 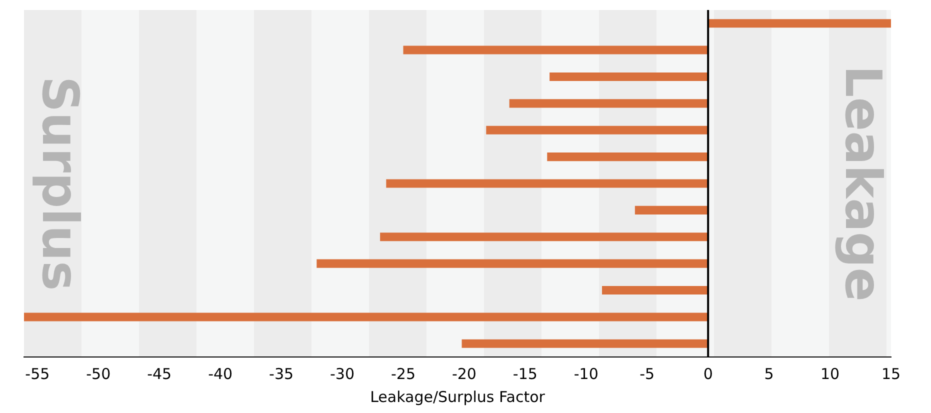 I want to click on x-tick-label: -55, so click(x=37, y=373).